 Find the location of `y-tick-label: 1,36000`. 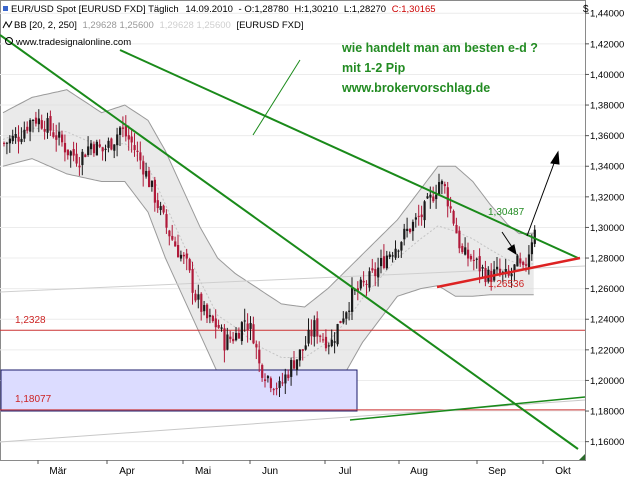

y-tick-label: 1,36000 is located at coordinates (607, 136).